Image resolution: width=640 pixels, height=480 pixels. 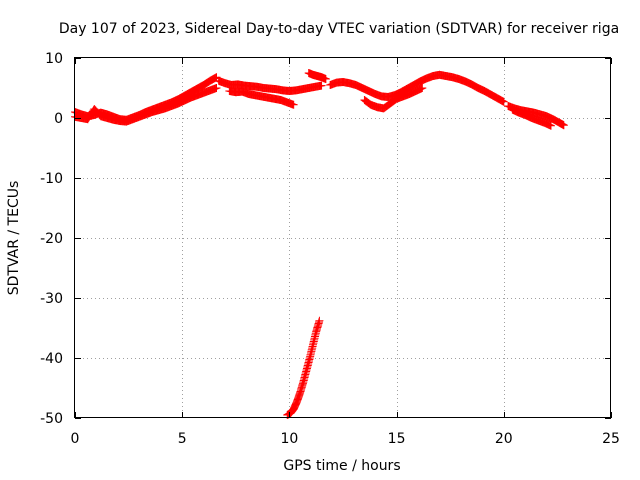 I want to click on y-tick-label: -10, so click(x=51, y=179).